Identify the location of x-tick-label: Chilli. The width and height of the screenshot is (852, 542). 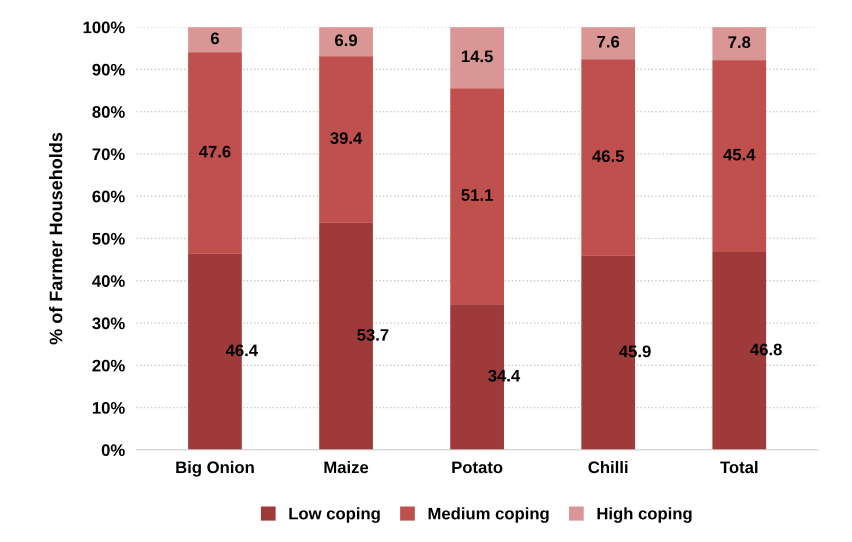
(608, 467).